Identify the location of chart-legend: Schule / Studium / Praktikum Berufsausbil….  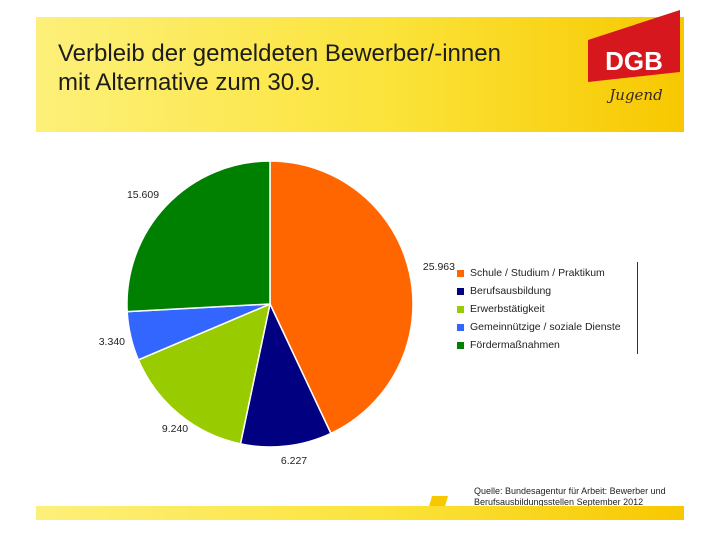
(547, 308).